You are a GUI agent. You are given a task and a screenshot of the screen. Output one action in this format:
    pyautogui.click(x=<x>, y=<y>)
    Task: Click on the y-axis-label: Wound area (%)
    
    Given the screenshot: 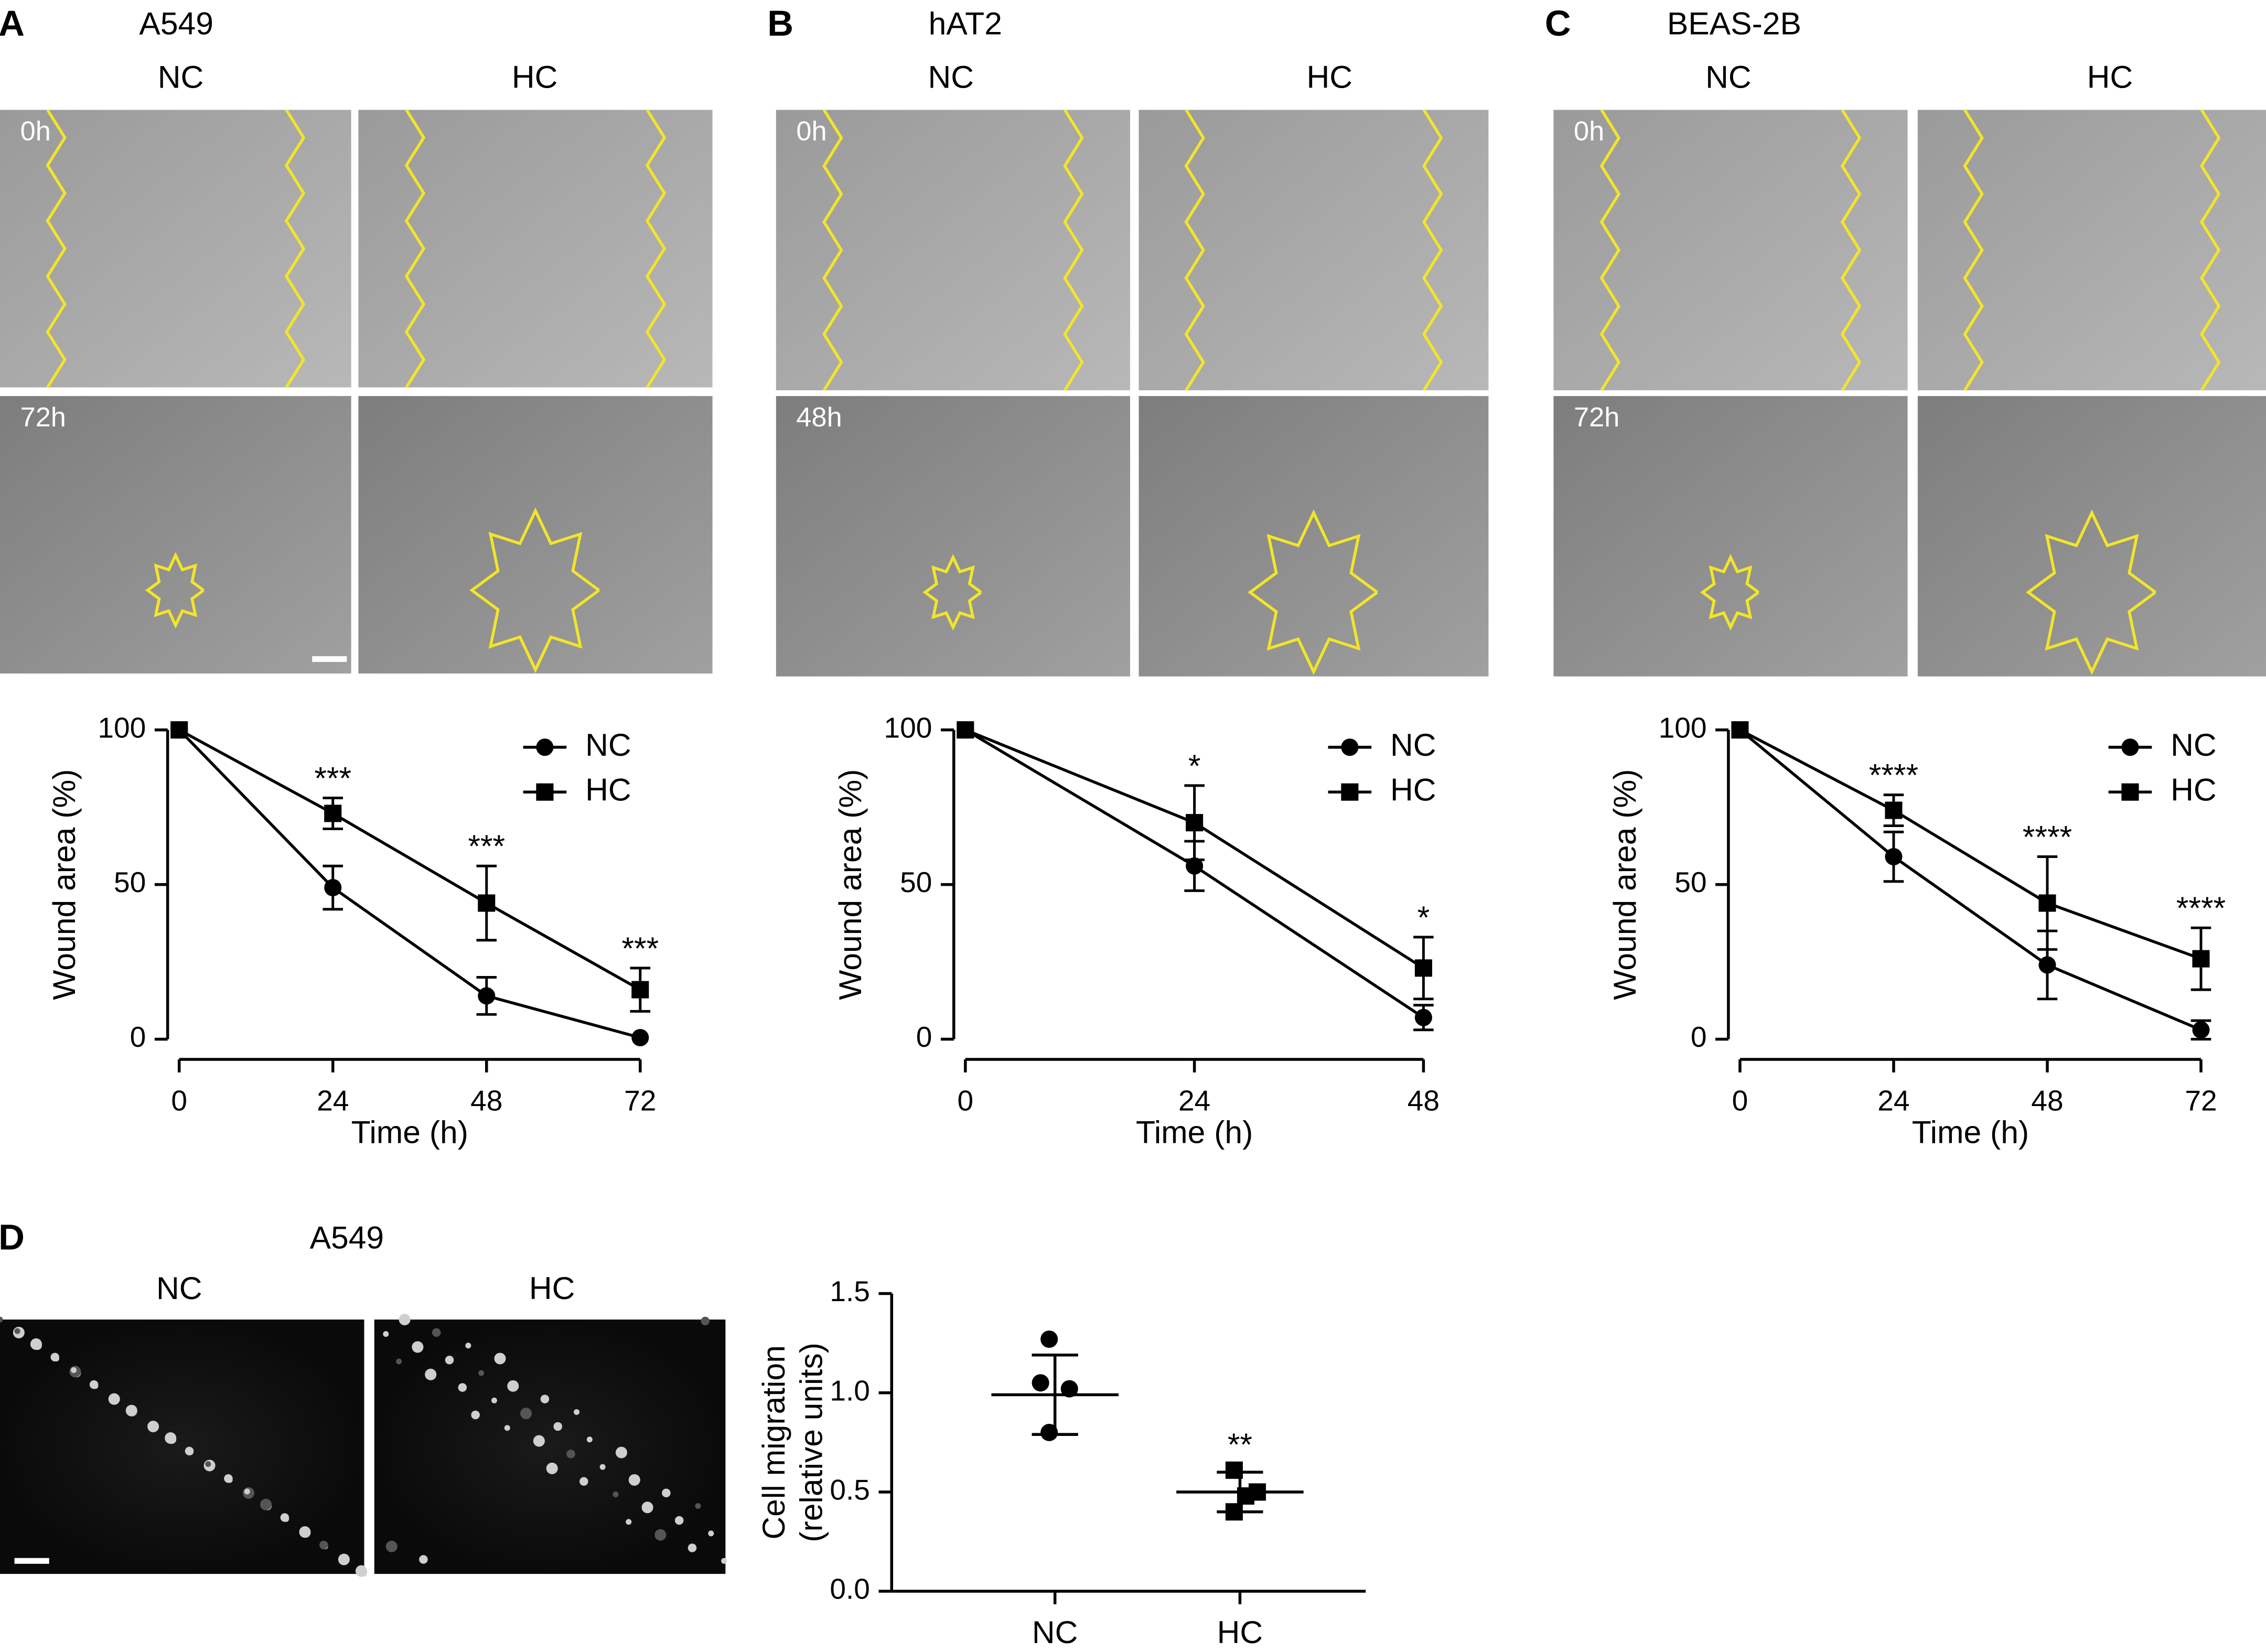 What is the action you would take?
    pyautogui.click(x=850, y=885)
    